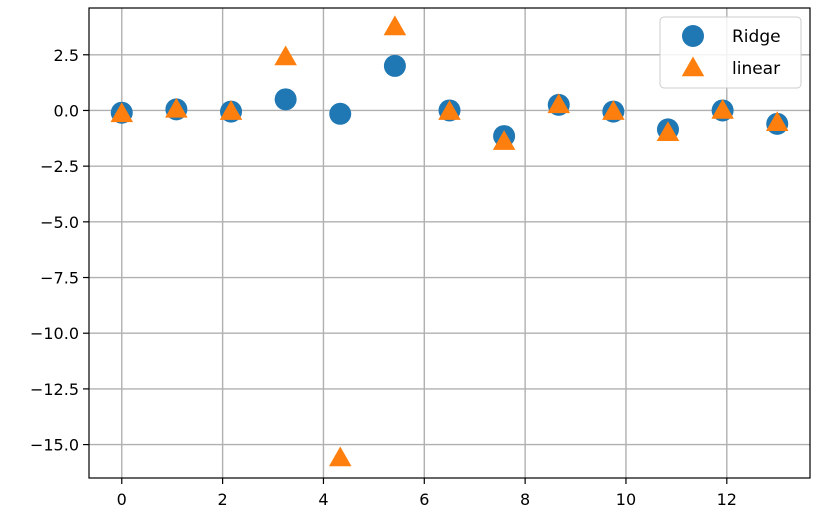 Image resolution: width=822 pixels, height=514 pixels. I want to click on y-tick-label: 0.0, so click(66, 110).